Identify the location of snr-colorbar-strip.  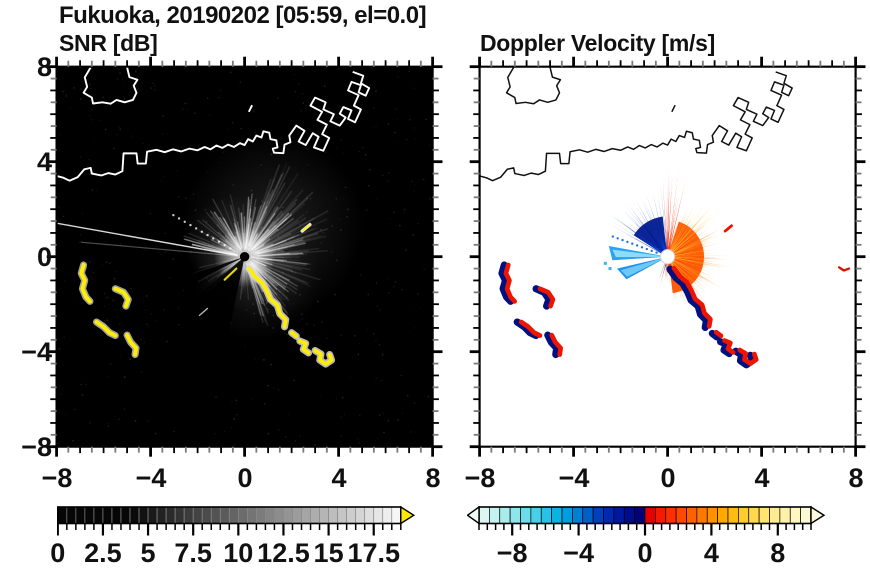
(236, 521).